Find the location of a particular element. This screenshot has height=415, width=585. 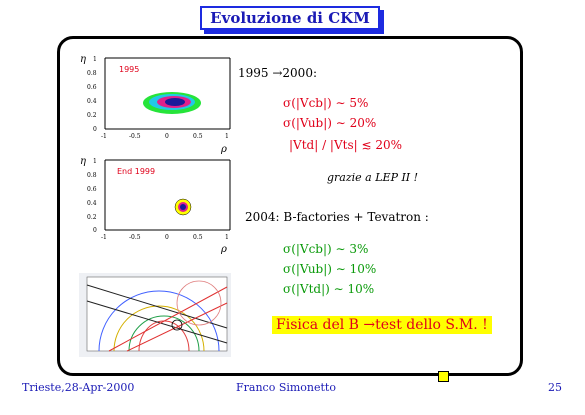

footer-page-number: 25 is located at coordinates (555, 387).